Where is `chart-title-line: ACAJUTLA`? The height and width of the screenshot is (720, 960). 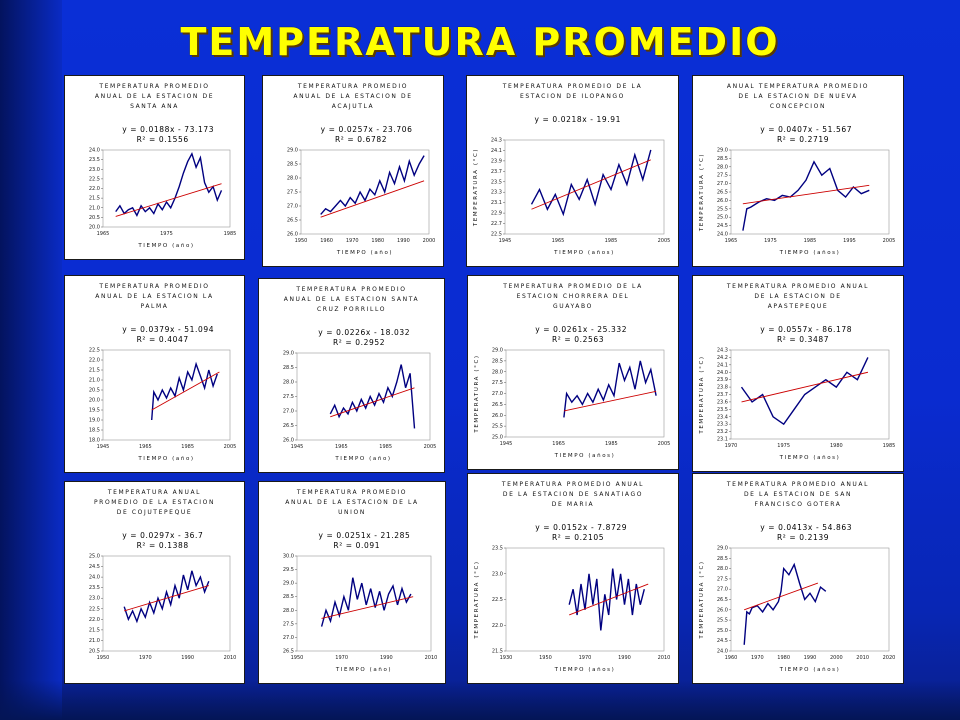
chart-title-line: ACAJUTLA is located at coordinates (353, 106).